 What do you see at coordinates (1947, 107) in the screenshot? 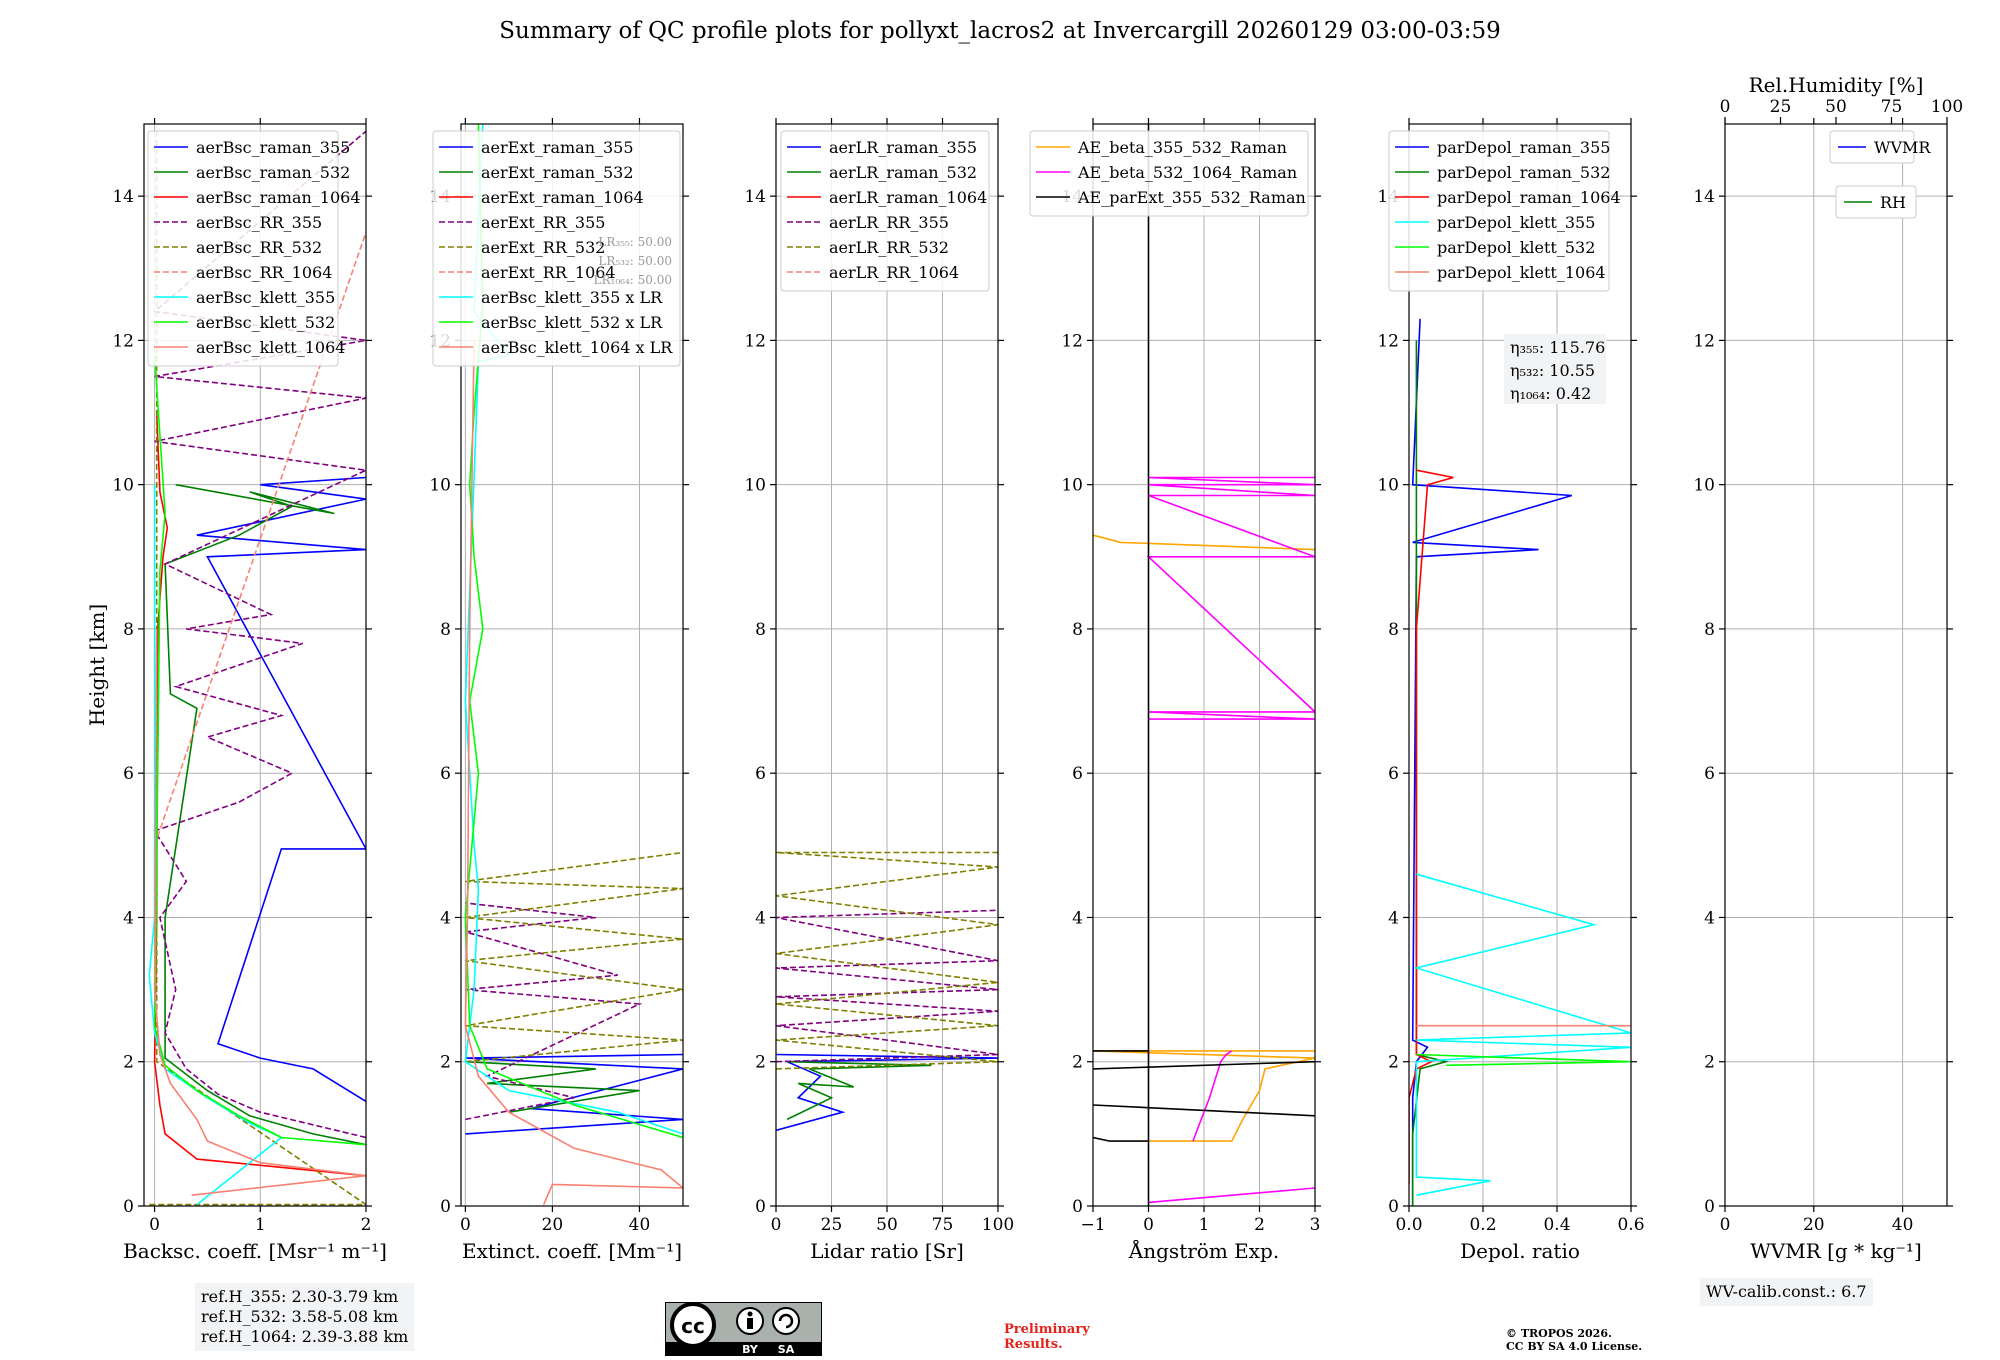
I see `top-tick-label: 100` at bounding box center [1947, 107].